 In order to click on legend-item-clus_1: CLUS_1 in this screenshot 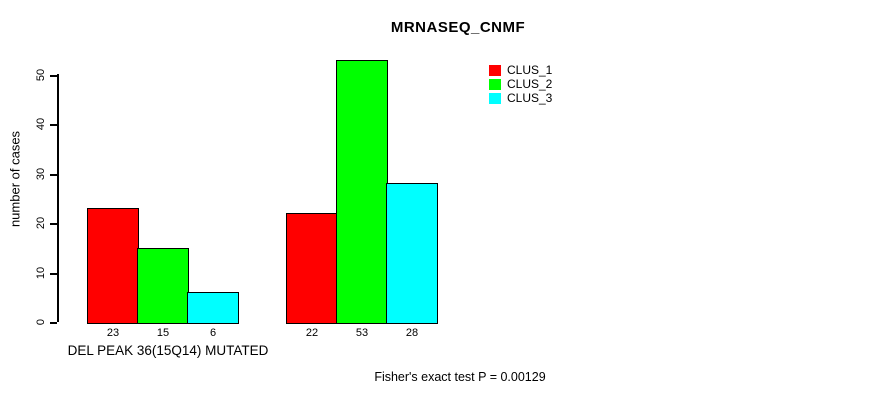, I will do `click(520, 70)`.